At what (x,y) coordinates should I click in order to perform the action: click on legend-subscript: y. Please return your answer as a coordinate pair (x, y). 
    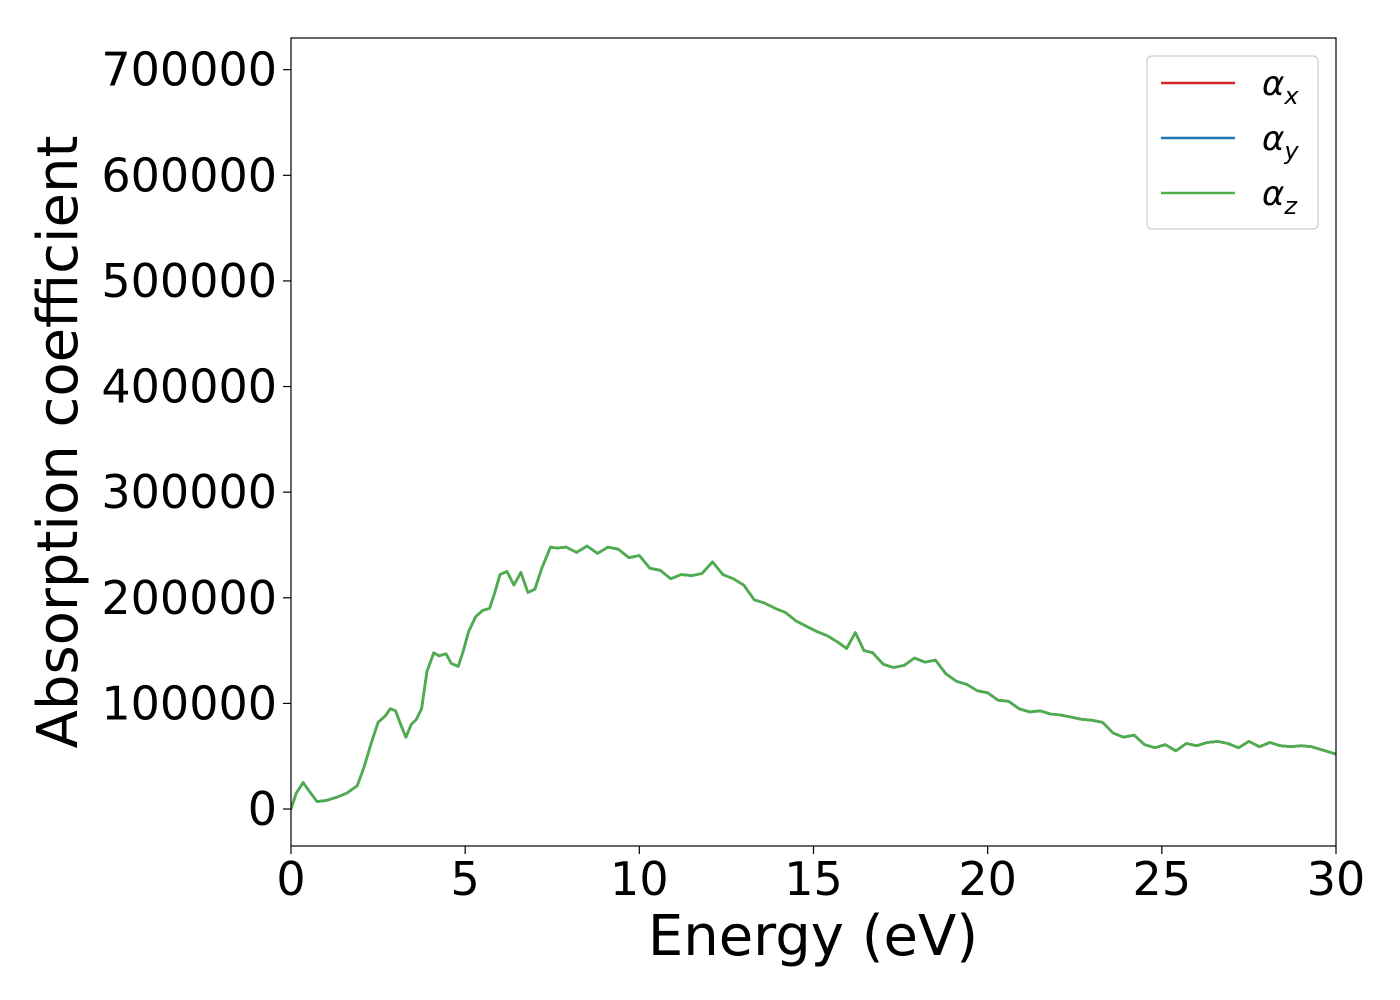
    Looking at the image, I should click on (1291, 151).